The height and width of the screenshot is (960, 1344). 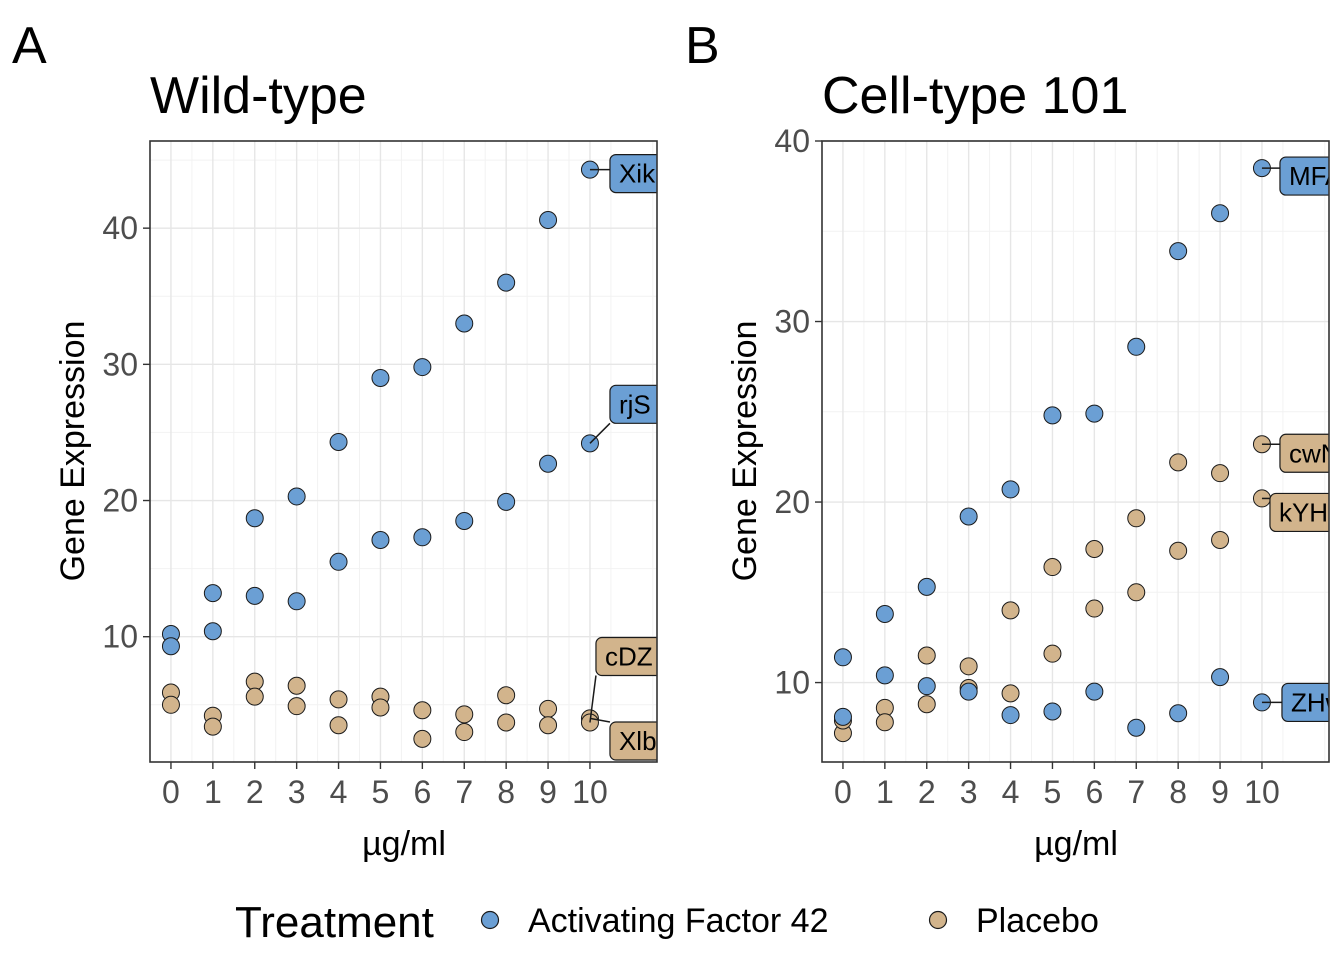 I want to click on panel-a-x-tick-label: 9, so click(x=548, y=792).